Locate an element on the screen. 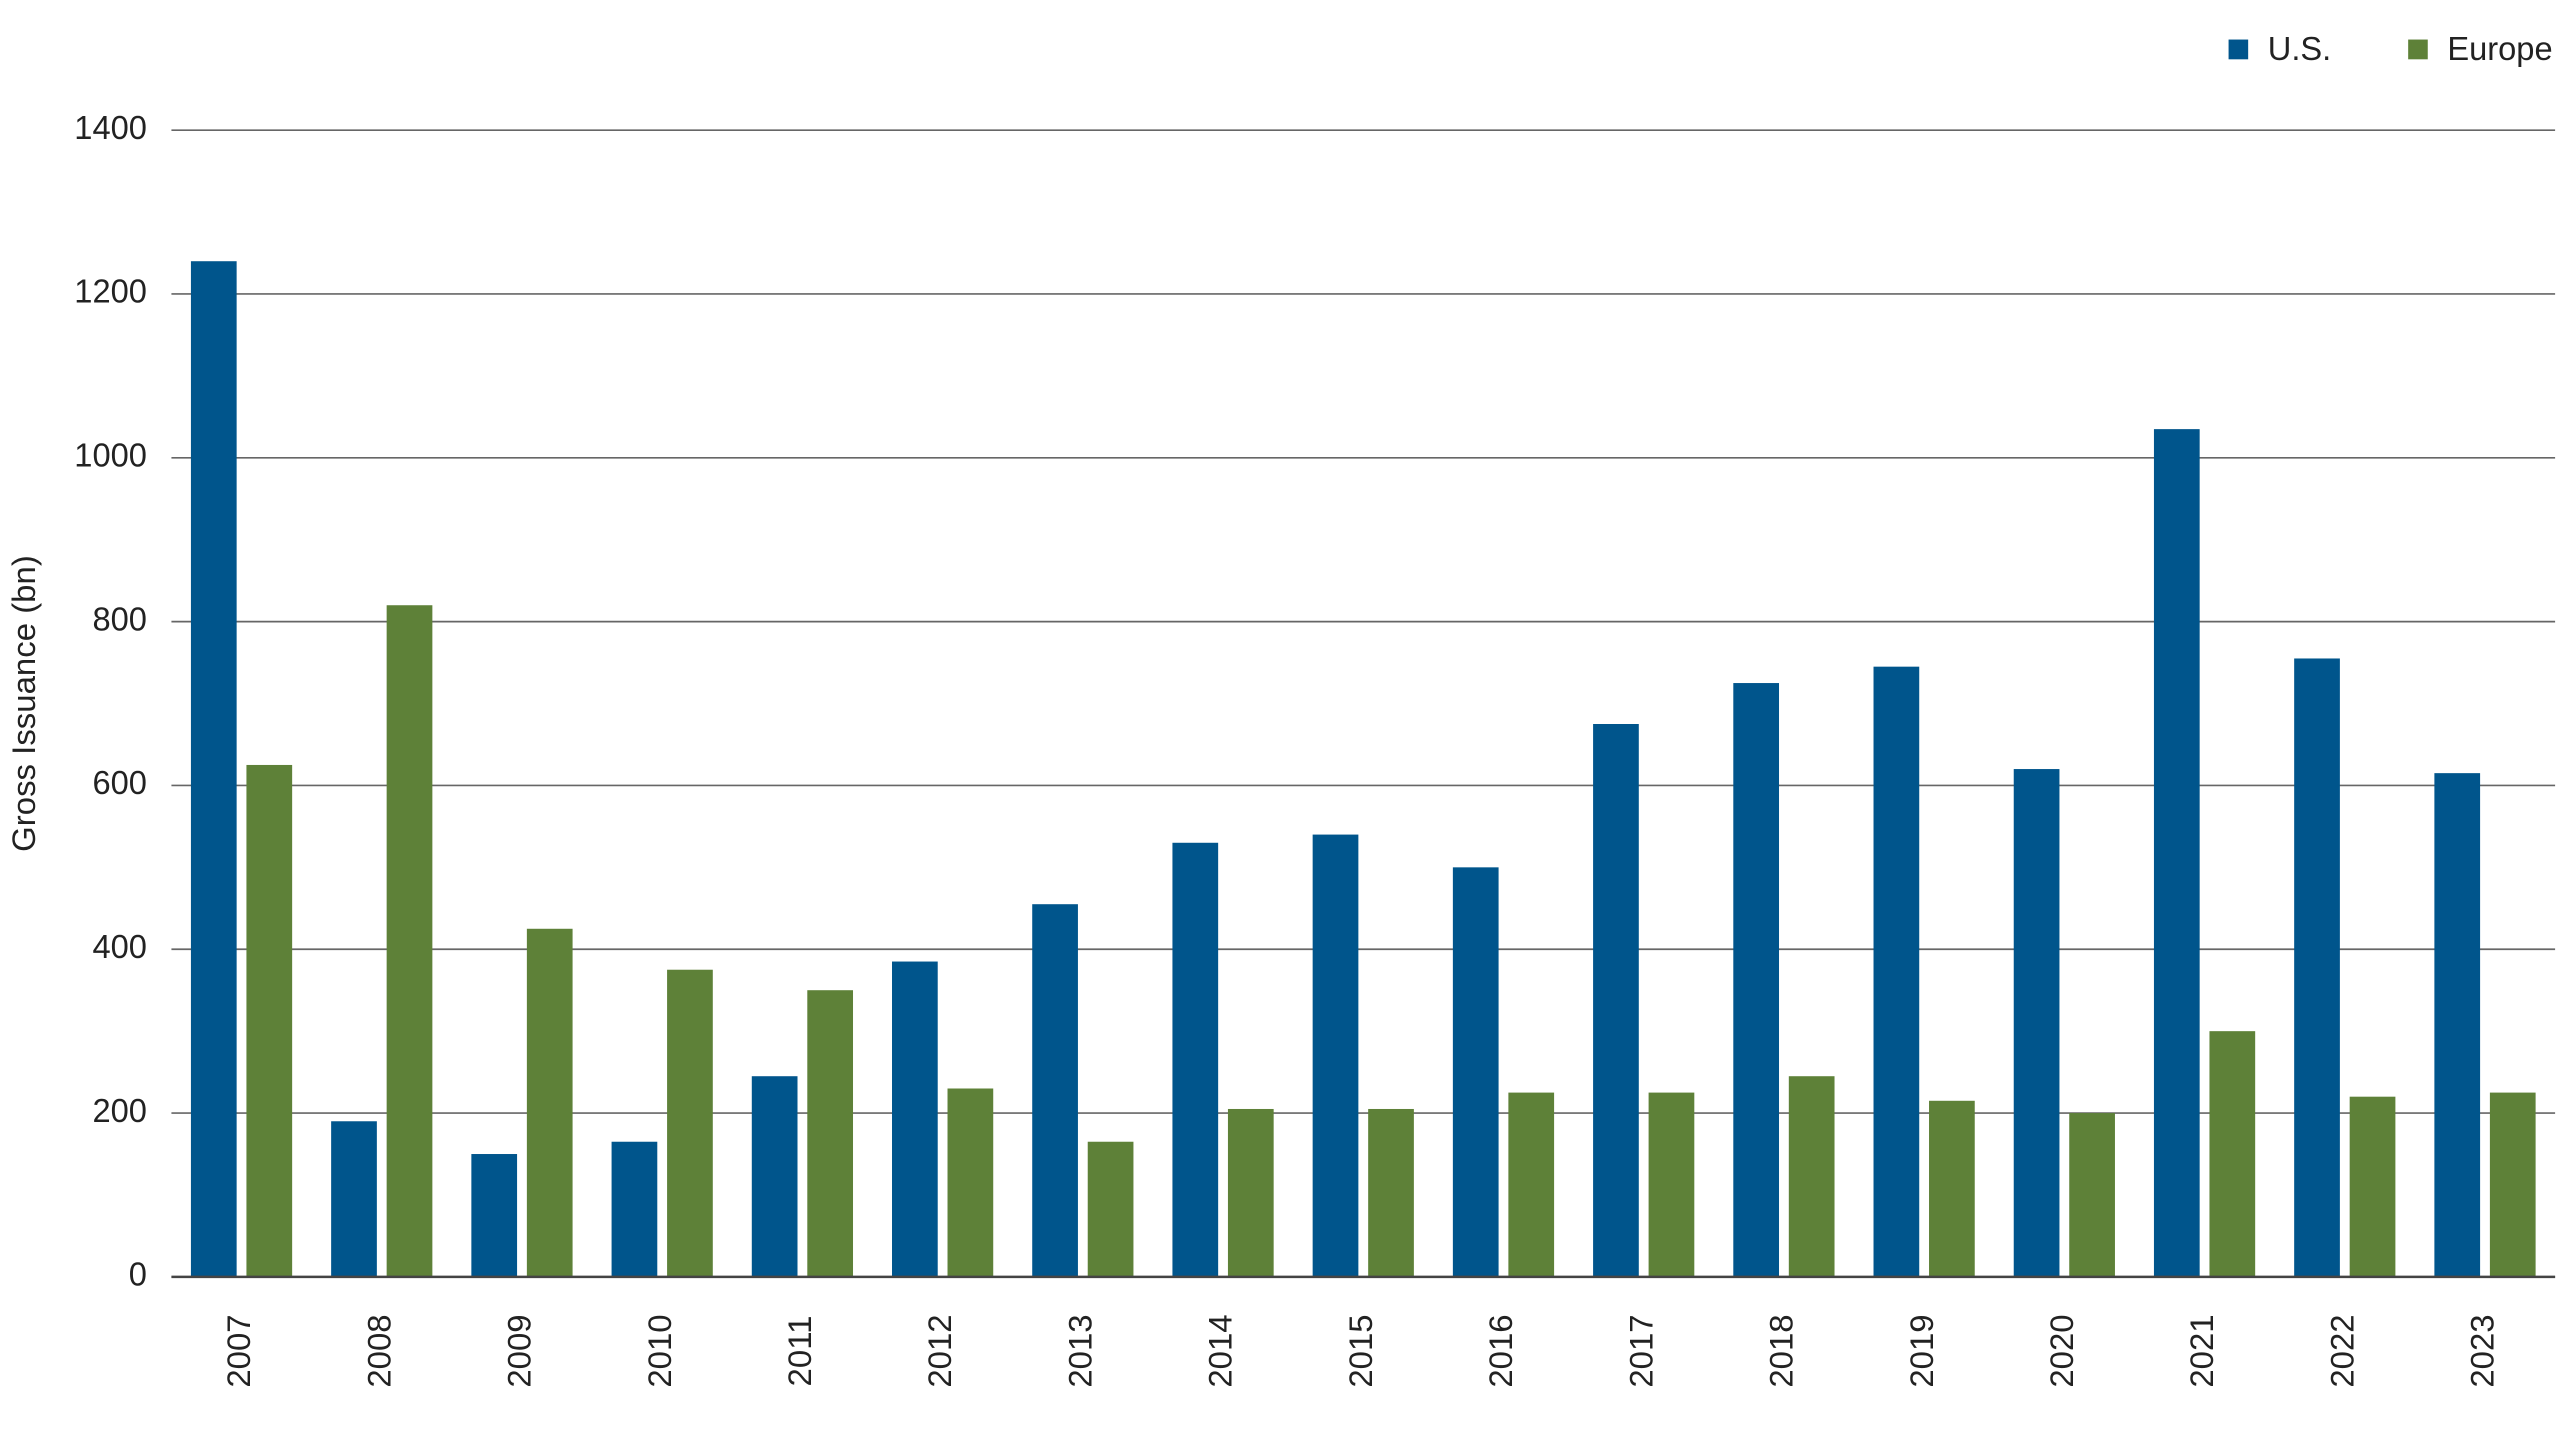 The height and width of the screenshot is (1440, 2560). x-tick-label: 2015 is located at coordinates (1360, 1350).